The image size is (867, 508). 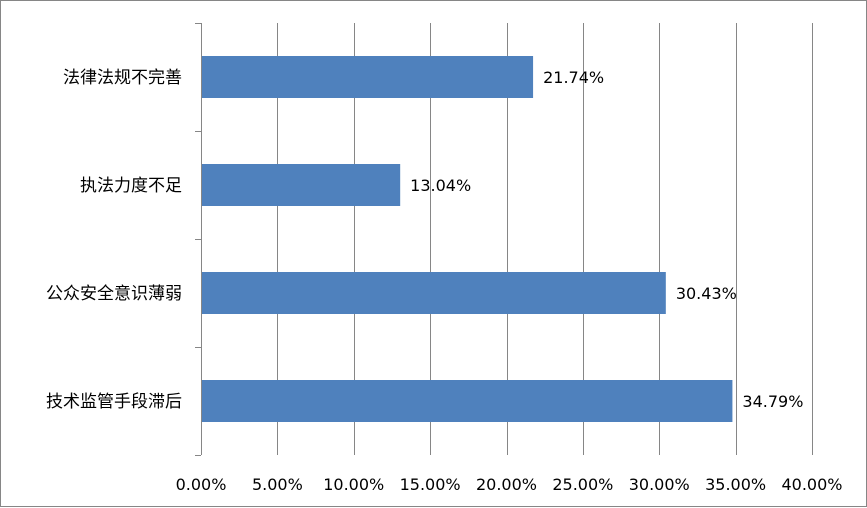 What do you see at coordinates (430, 484) in the screenshot?
I see `x-tick-label: 15.00%` at bounding box center [430, 484].